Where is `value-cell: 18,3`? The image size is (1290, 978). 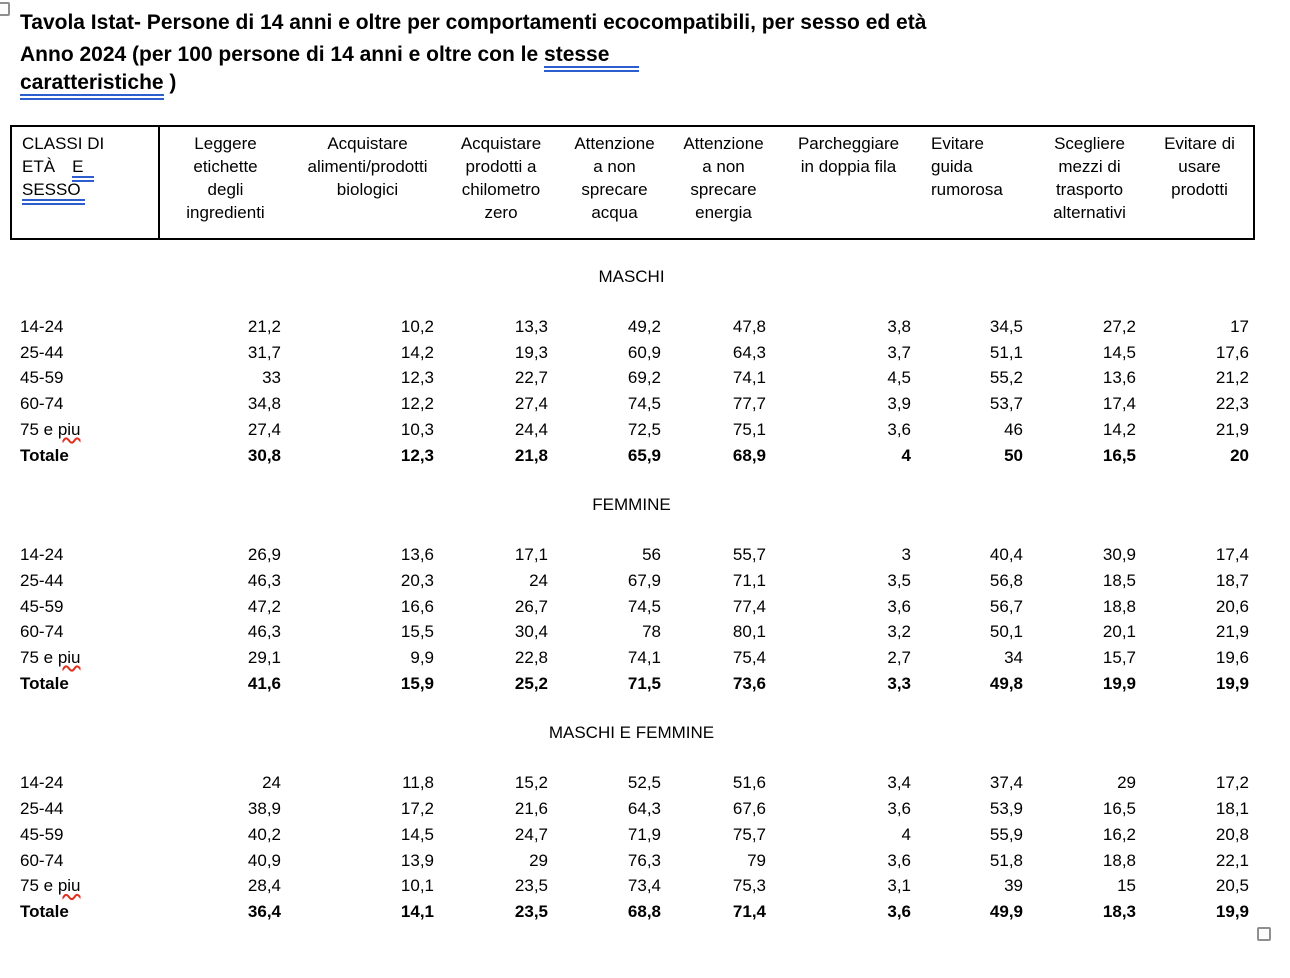
value-cell: 18,3 is located at coordinates (1088, 912).